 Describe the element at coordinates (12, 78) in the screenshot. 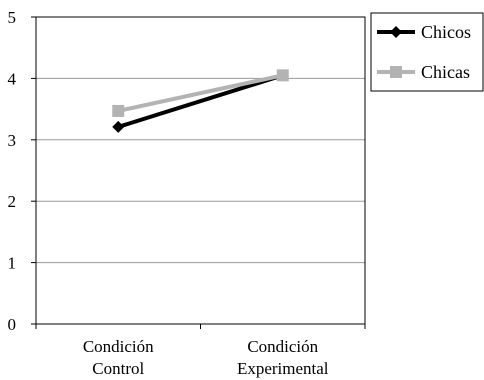

I see `y-tick-label: 4` at that location.